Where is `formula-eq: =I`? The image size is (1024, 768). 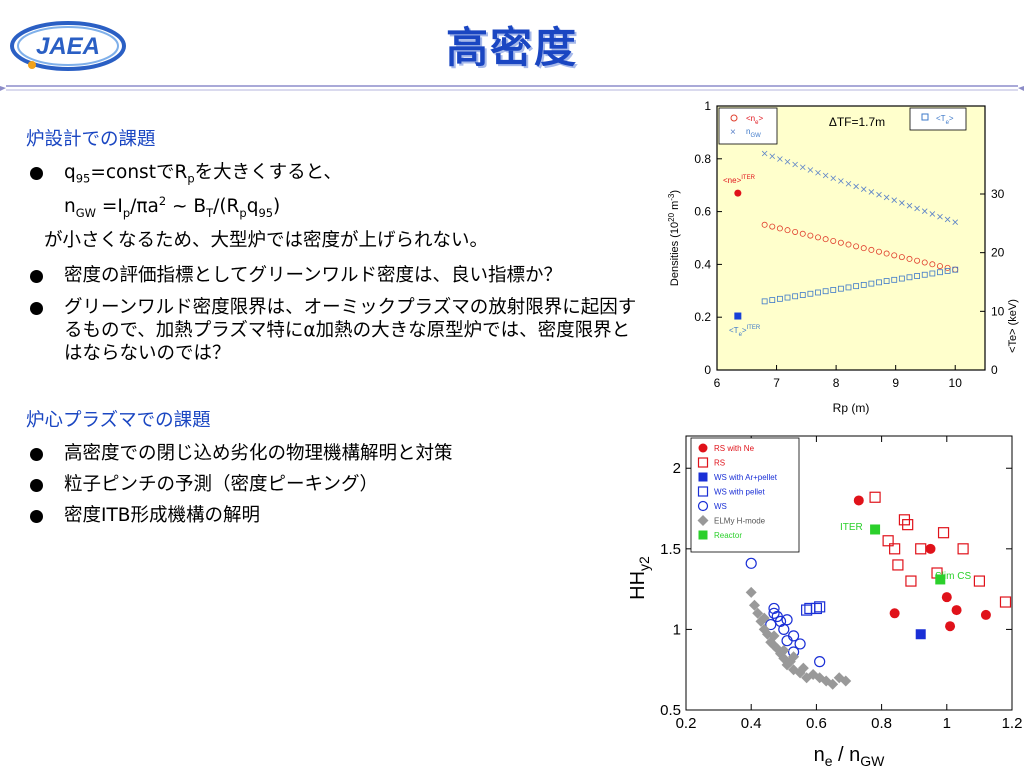 formula-eq: =I is located at coordinates (109, 207).